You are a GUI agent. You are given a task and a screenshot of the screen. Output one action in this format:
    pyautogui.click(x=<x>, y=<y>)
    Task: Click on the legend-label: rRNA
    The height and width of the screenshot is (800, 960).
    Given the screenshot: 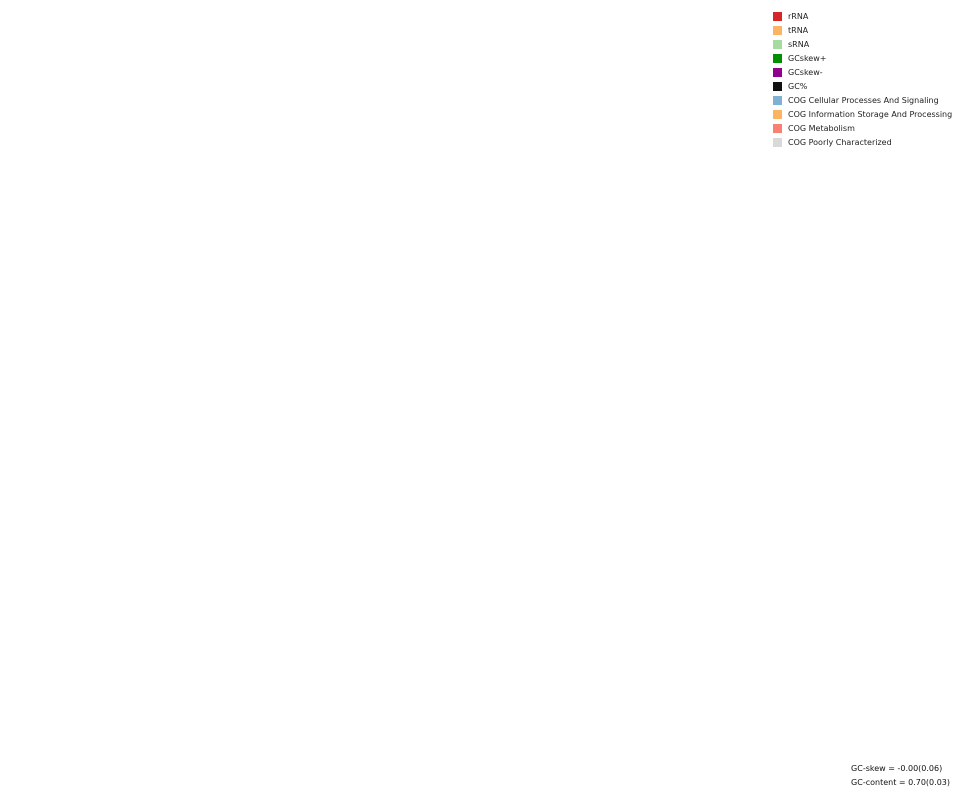 What is the action you would take?
    pyautogui.click(x=798, y=16)
    